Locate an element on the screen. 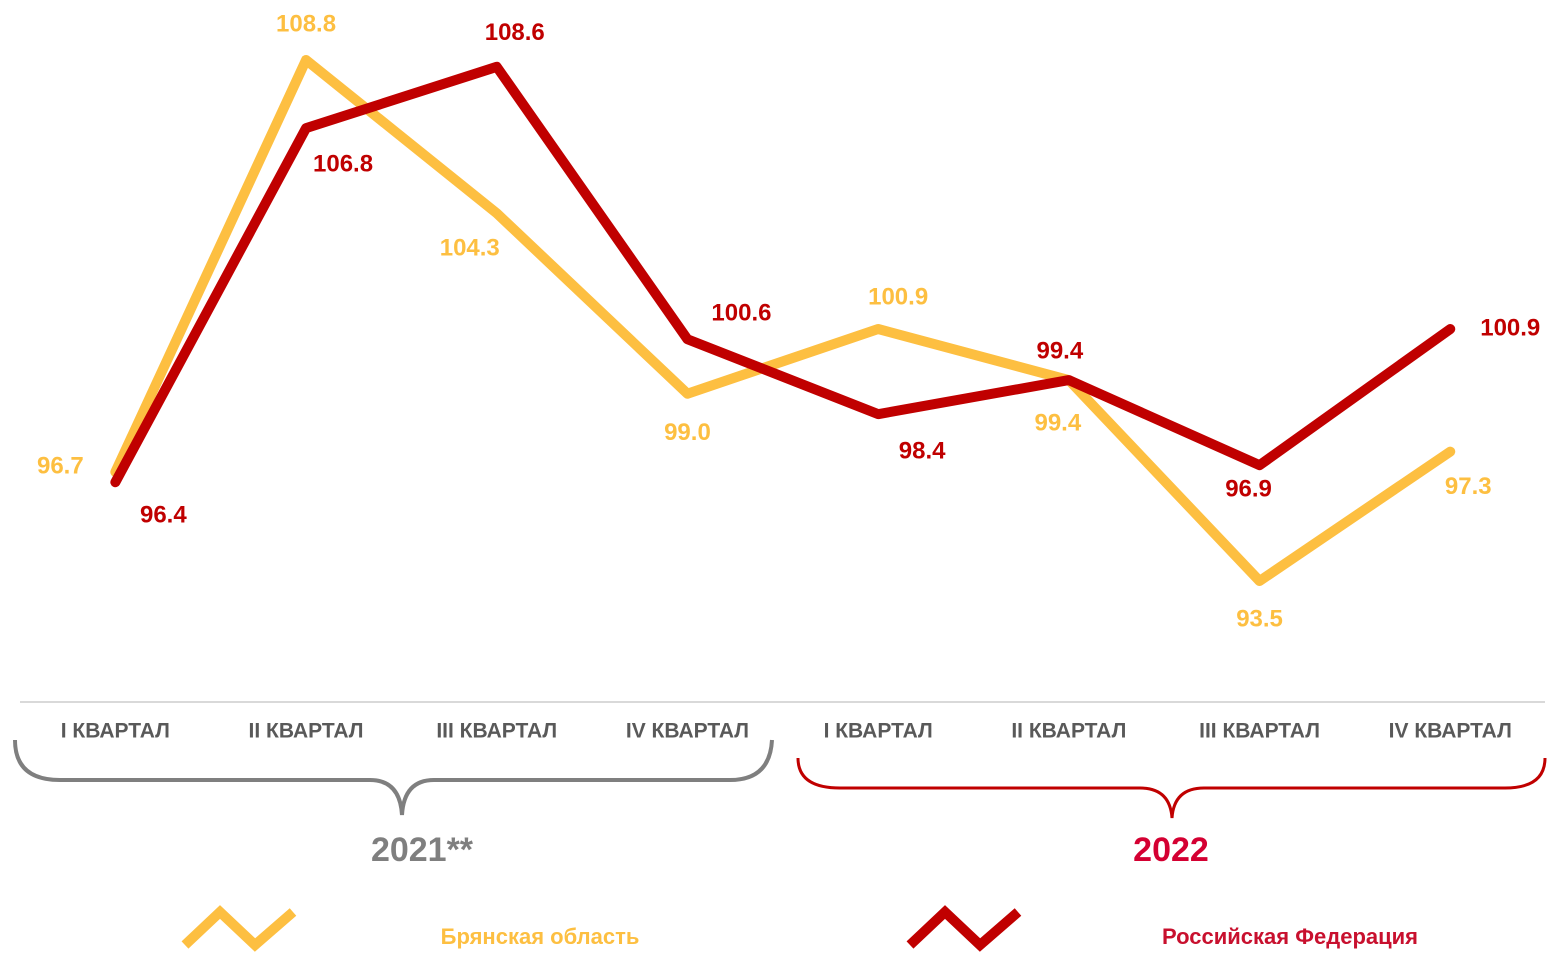 This screenshot has height=966, width=1549. data-label: 108.6 is located at coordinates (515, 32).